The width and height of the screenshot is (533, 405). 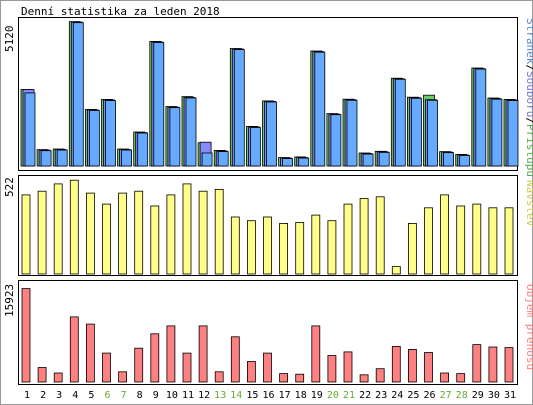 What do you see at coordinates (429, 395) in the screenshot?
I see `day-label-26: 26` at bounding box center [429, 395].